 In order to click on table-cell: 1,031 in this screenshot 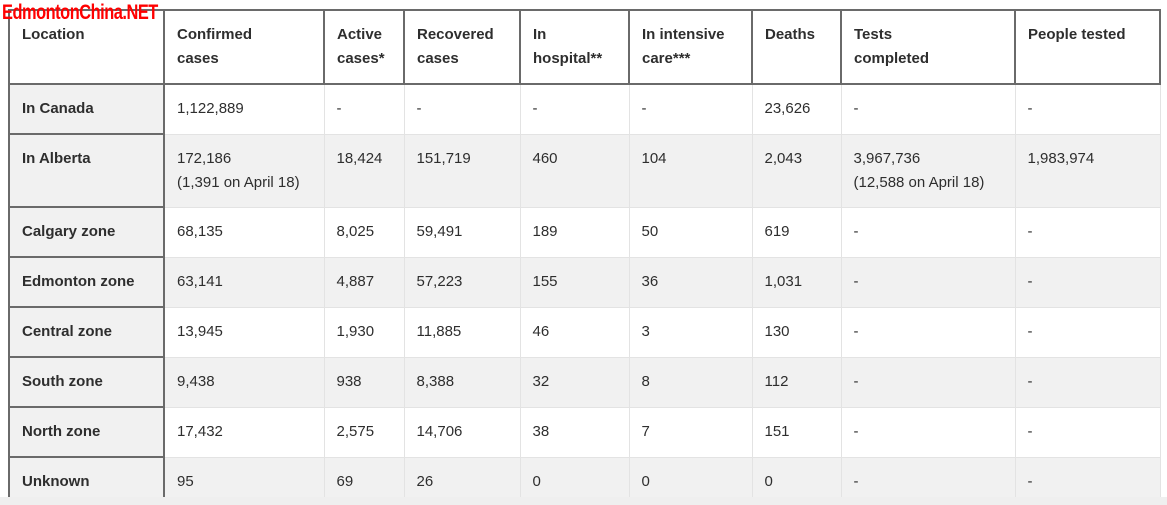, I will do `click(796, 282)`.